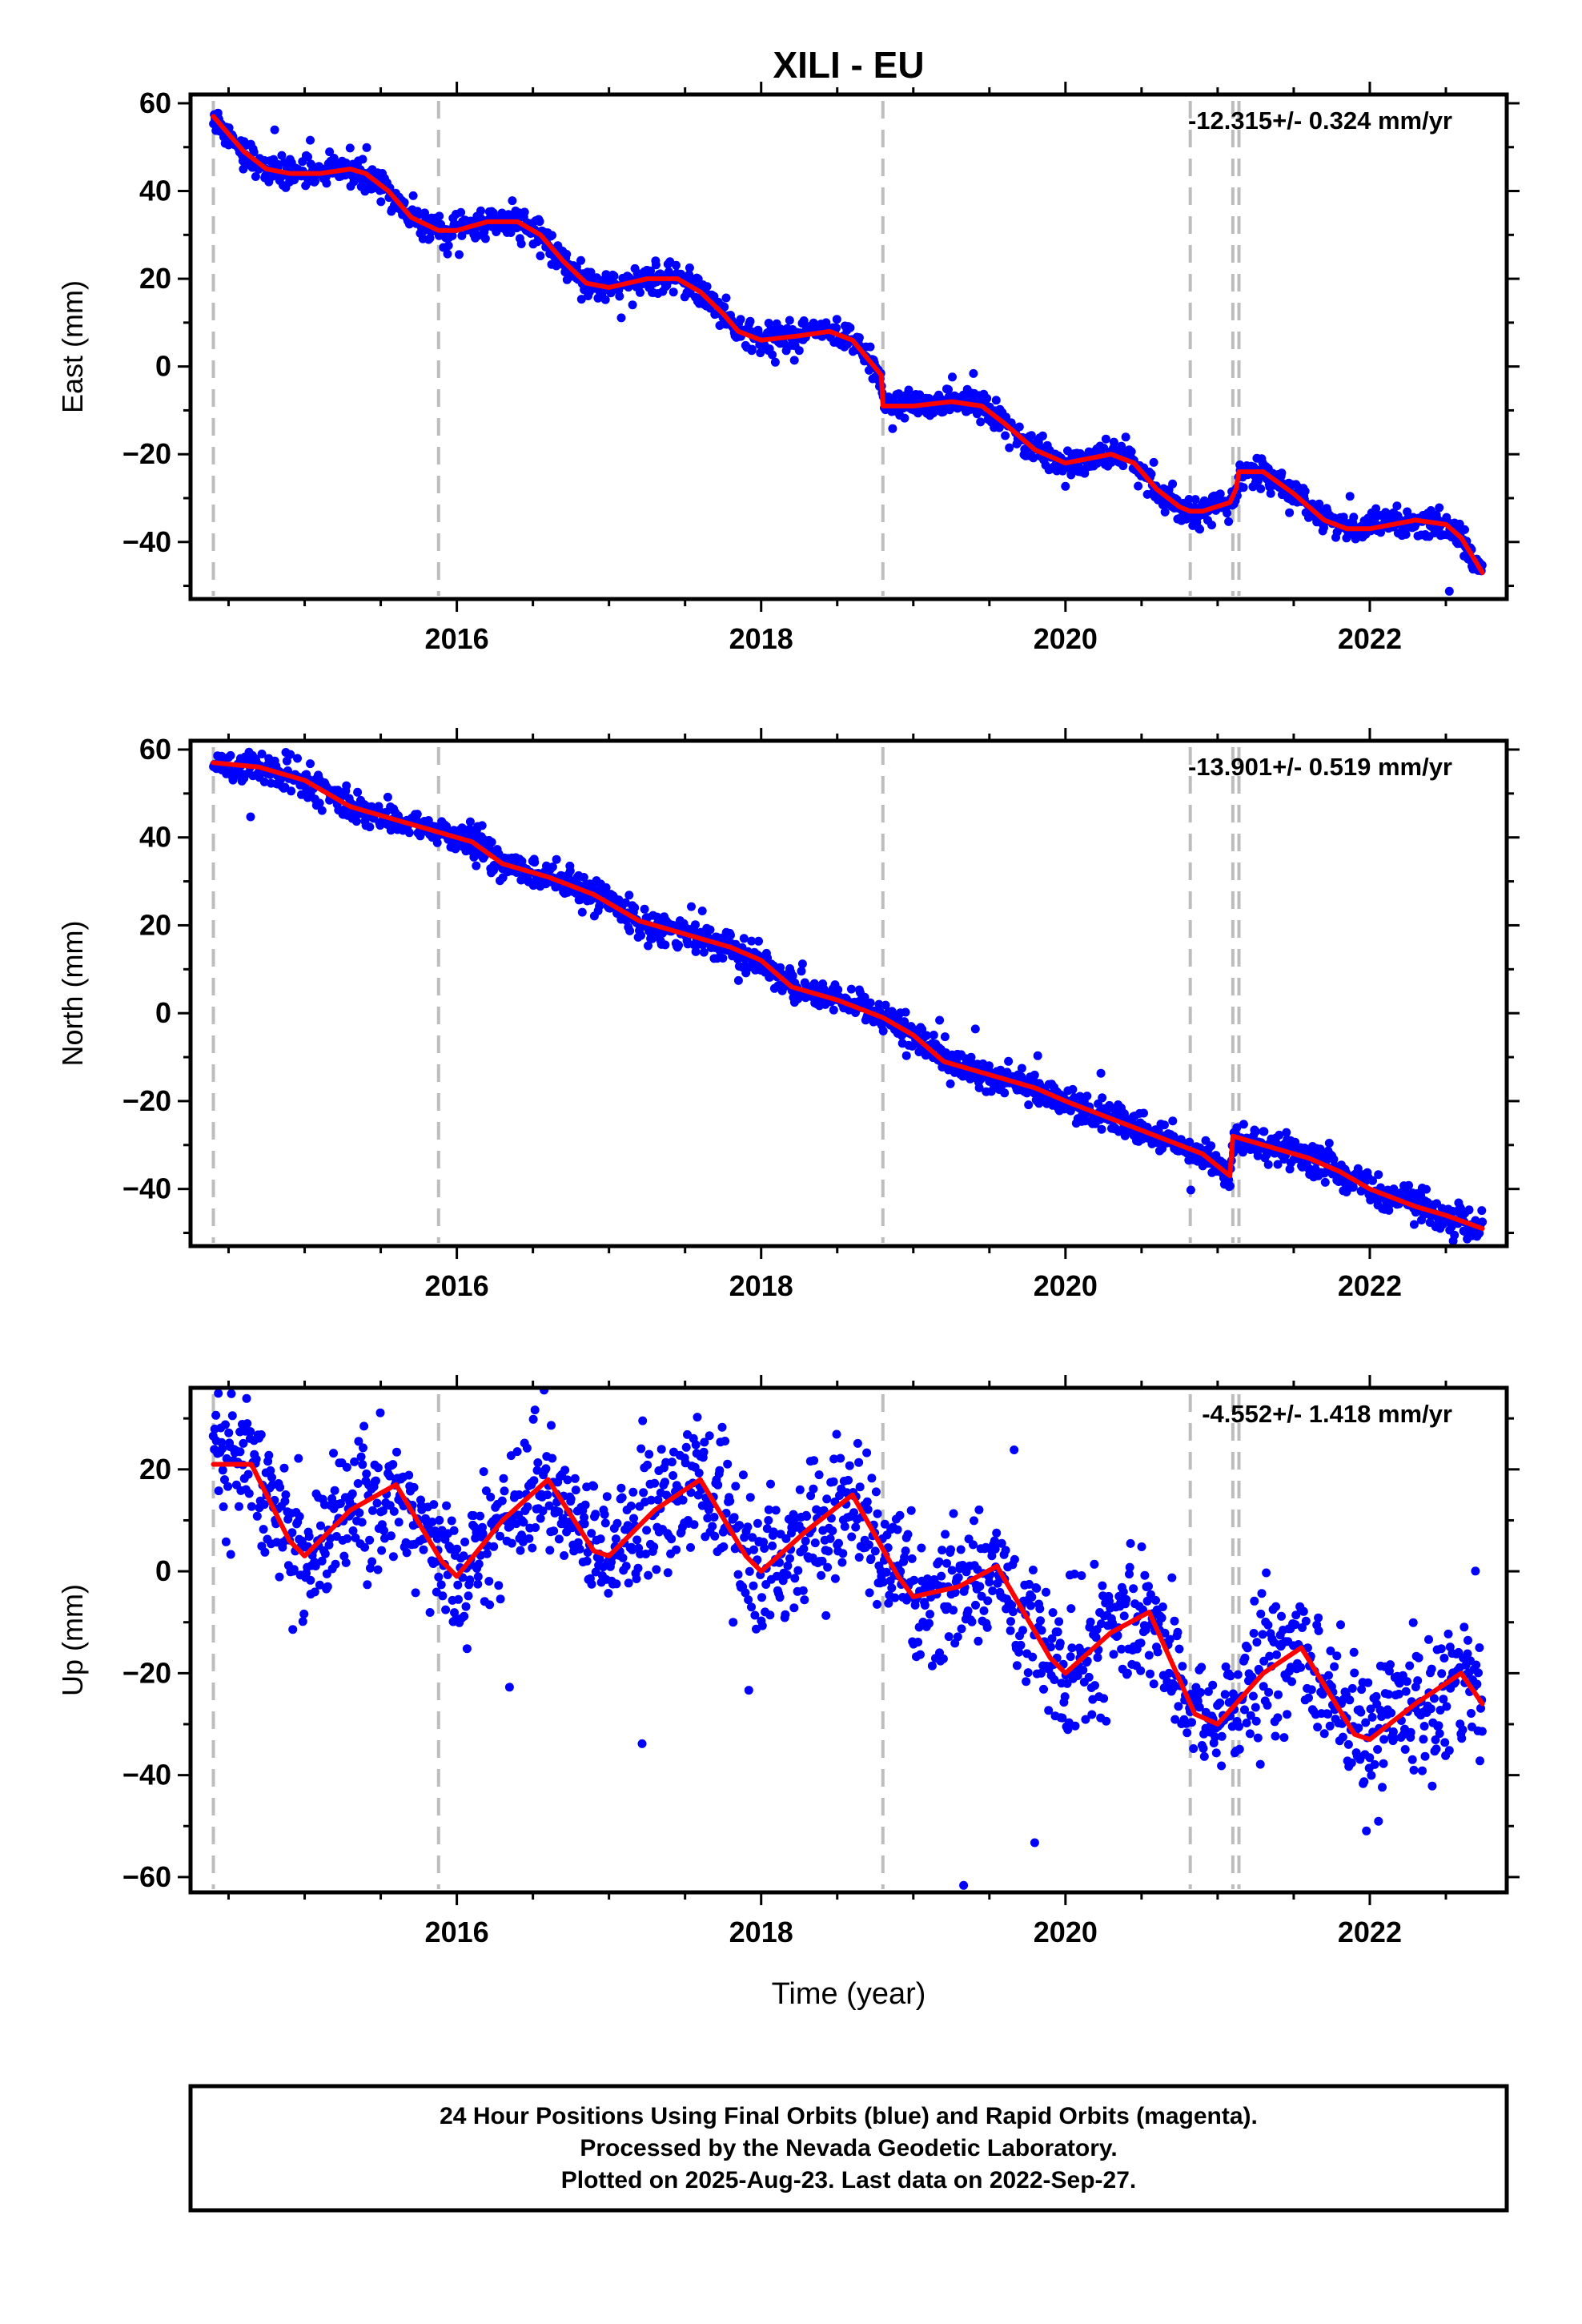  Describe the element at coordinates (761, 1285) in the screenshot. I see `north-x-tick-label: 2018` at that location.